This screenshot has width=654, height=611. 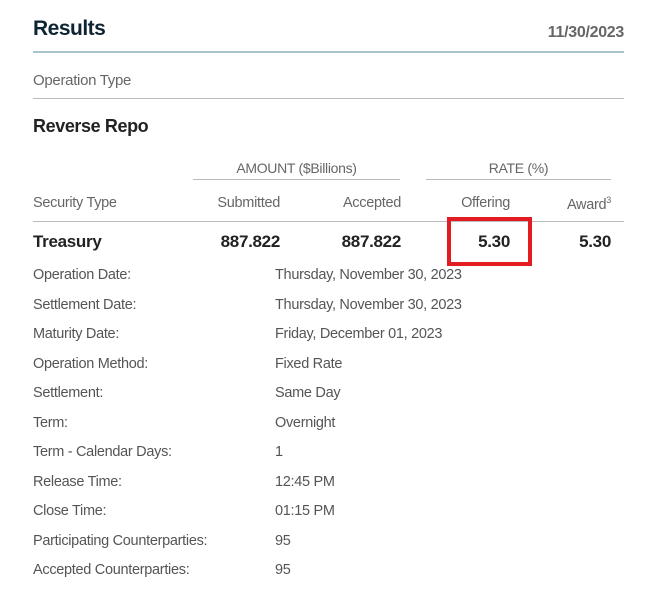 What do you see at coordinates (76, 334) in the screenshot?
I see `detail-label: Maturity Date:` at bounding box center [76, 334].